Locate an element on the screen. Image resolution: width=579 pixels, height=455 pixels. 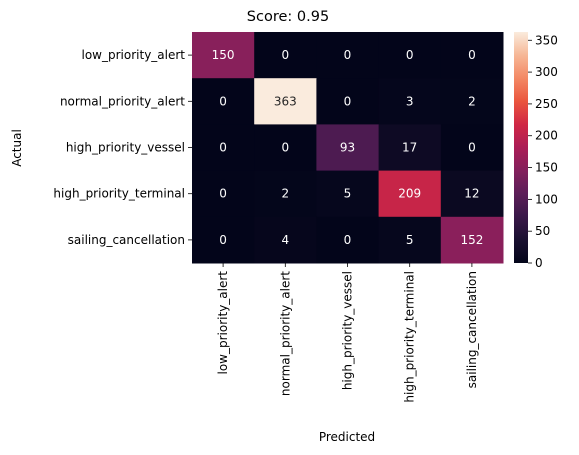
heatmap-cell-value: 4 is located at coordinates (285, 240).